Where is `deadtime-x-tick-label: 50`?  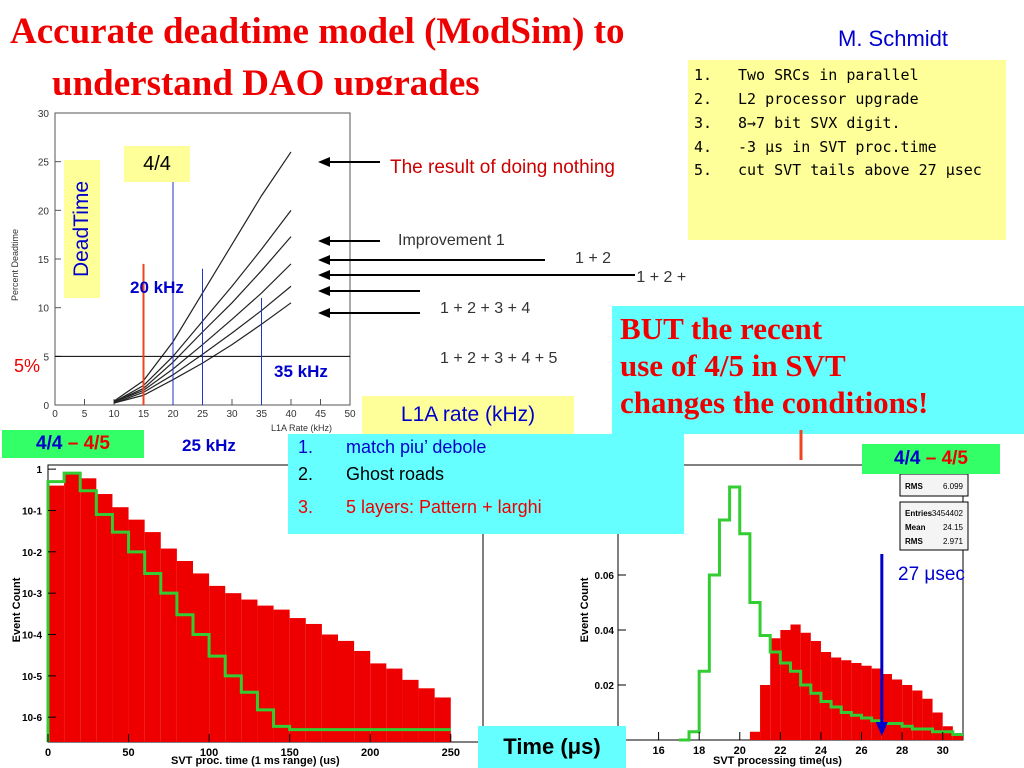
deadtime-x-tick-label: 50 is located at coordinates (350, 414).